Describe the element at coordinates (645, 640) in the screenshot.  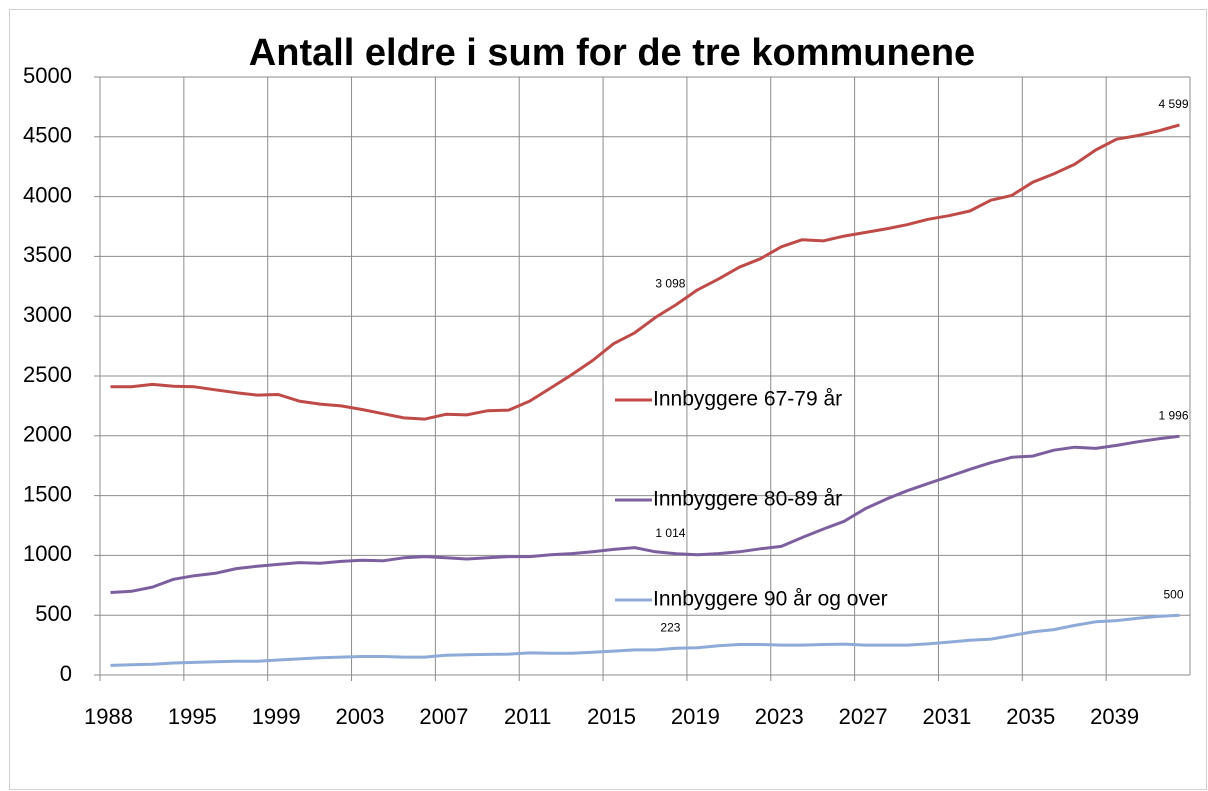
I see `series-line` at that location.